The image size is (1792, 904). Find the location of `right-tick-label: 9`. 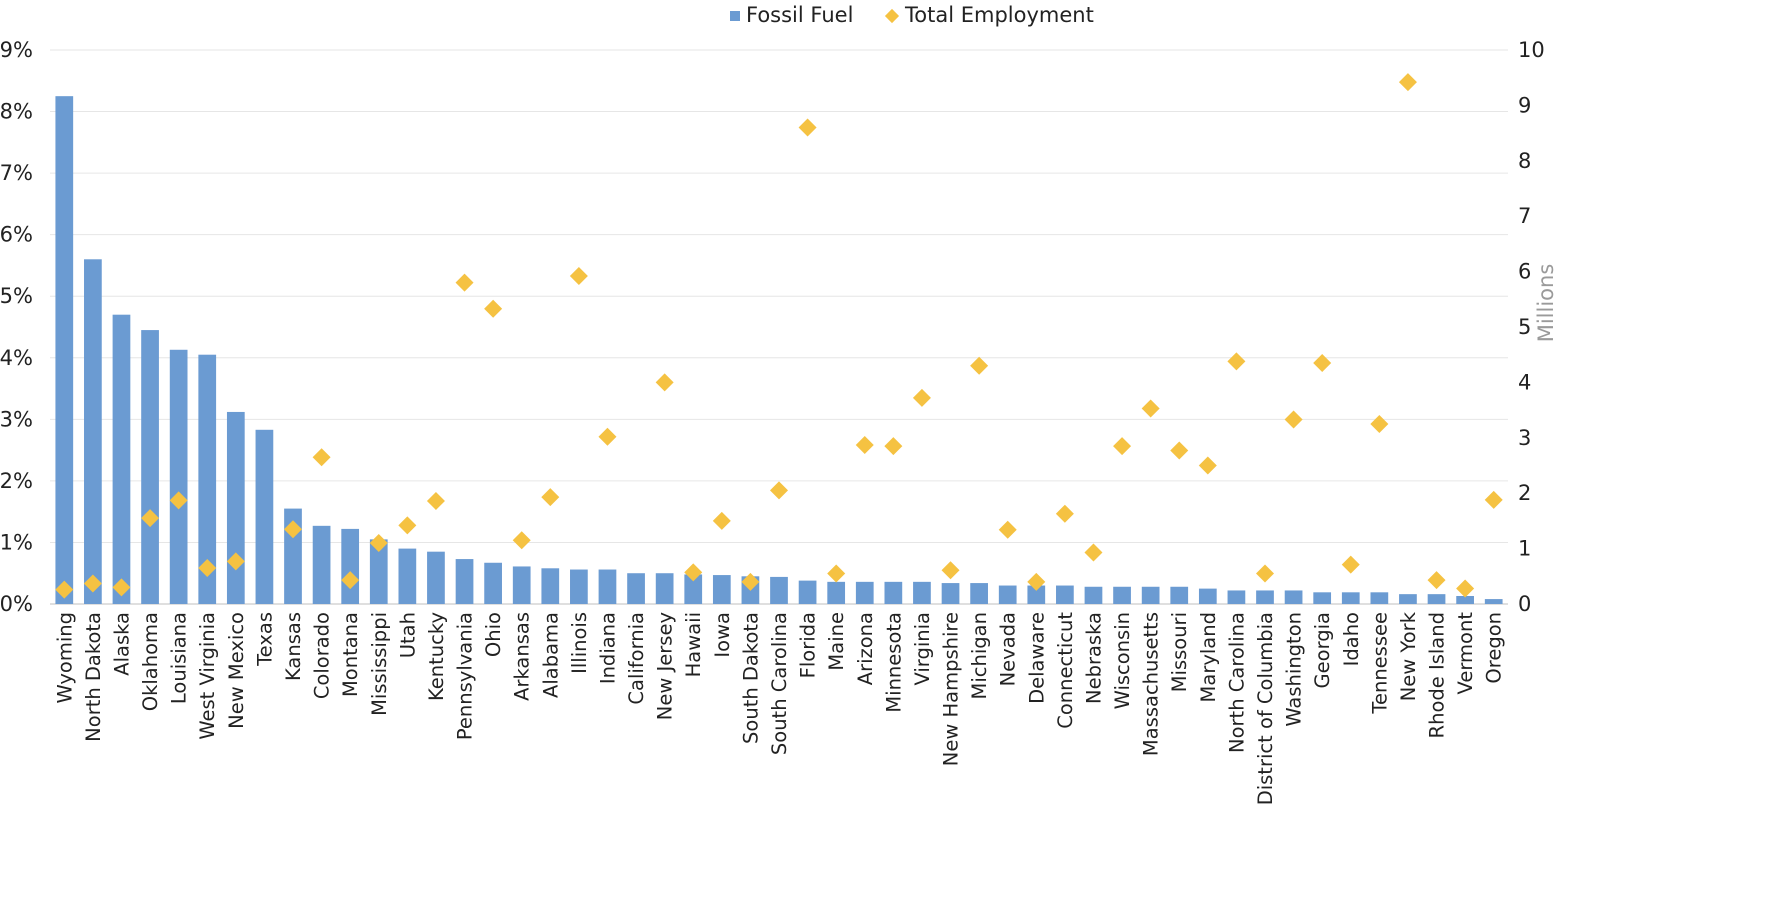

right-tick-label: 9 is located at coordinates (1524, 105).